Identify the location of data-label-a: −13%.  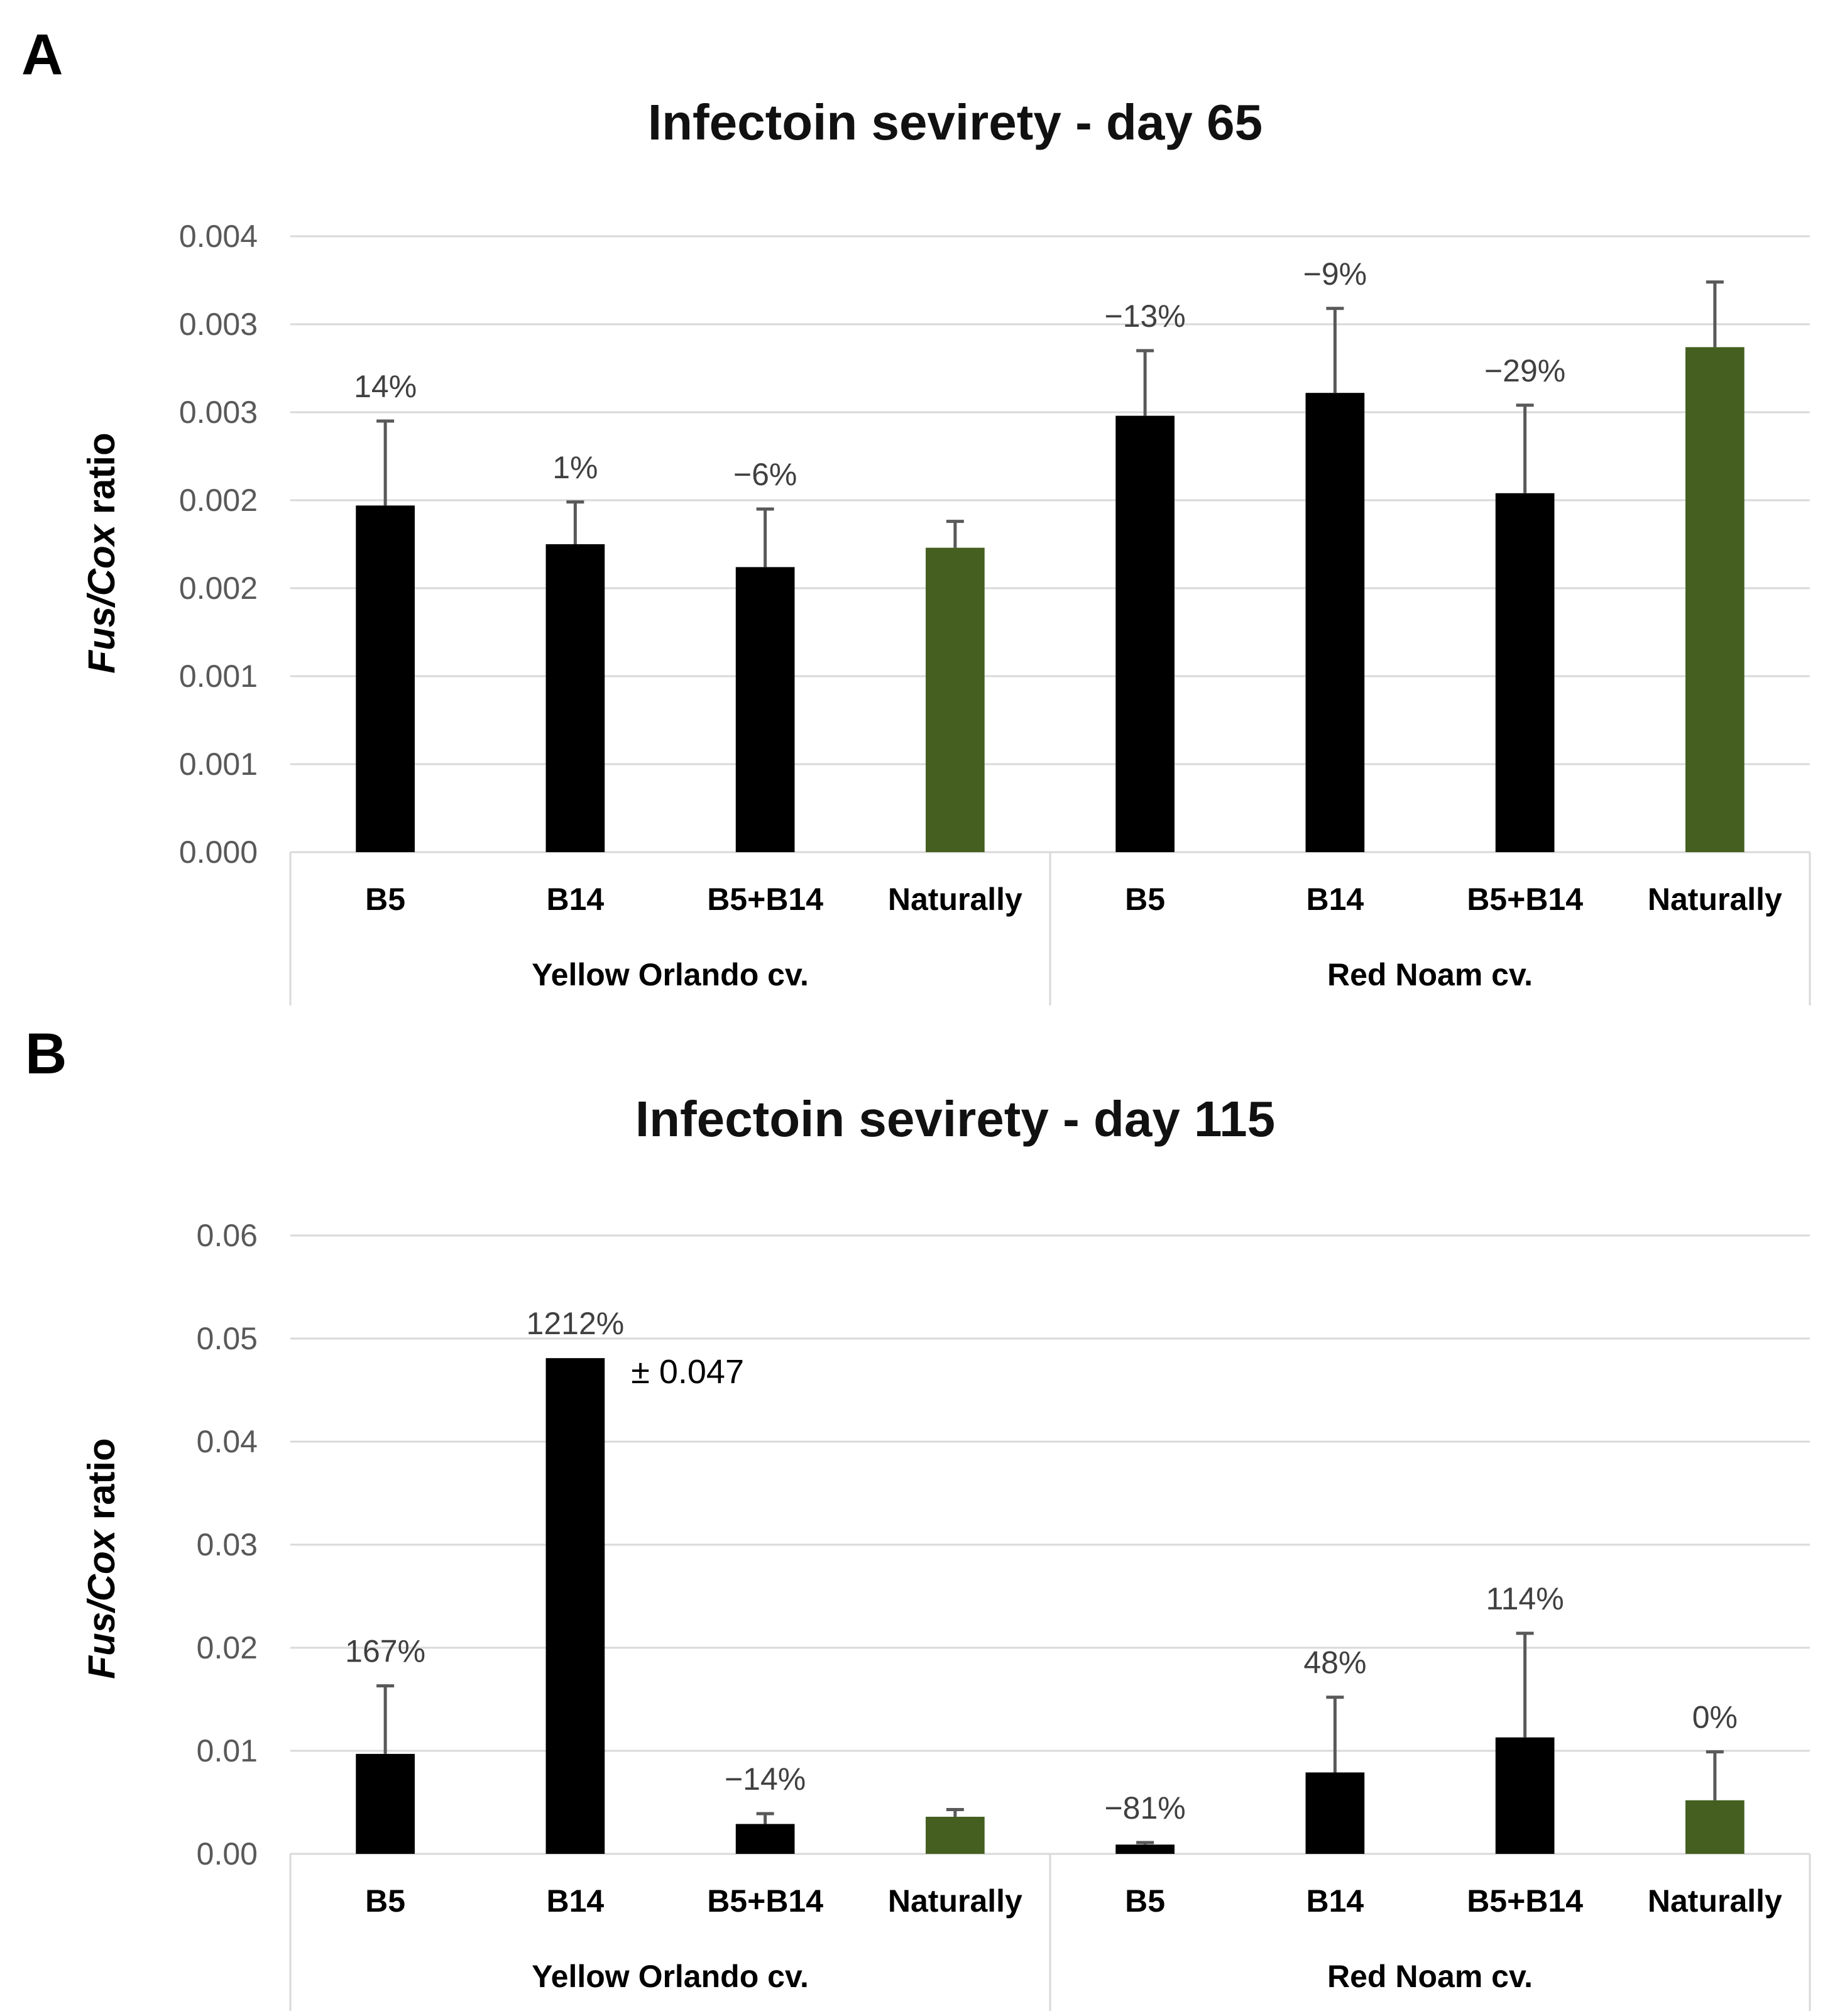
(1144, 316).